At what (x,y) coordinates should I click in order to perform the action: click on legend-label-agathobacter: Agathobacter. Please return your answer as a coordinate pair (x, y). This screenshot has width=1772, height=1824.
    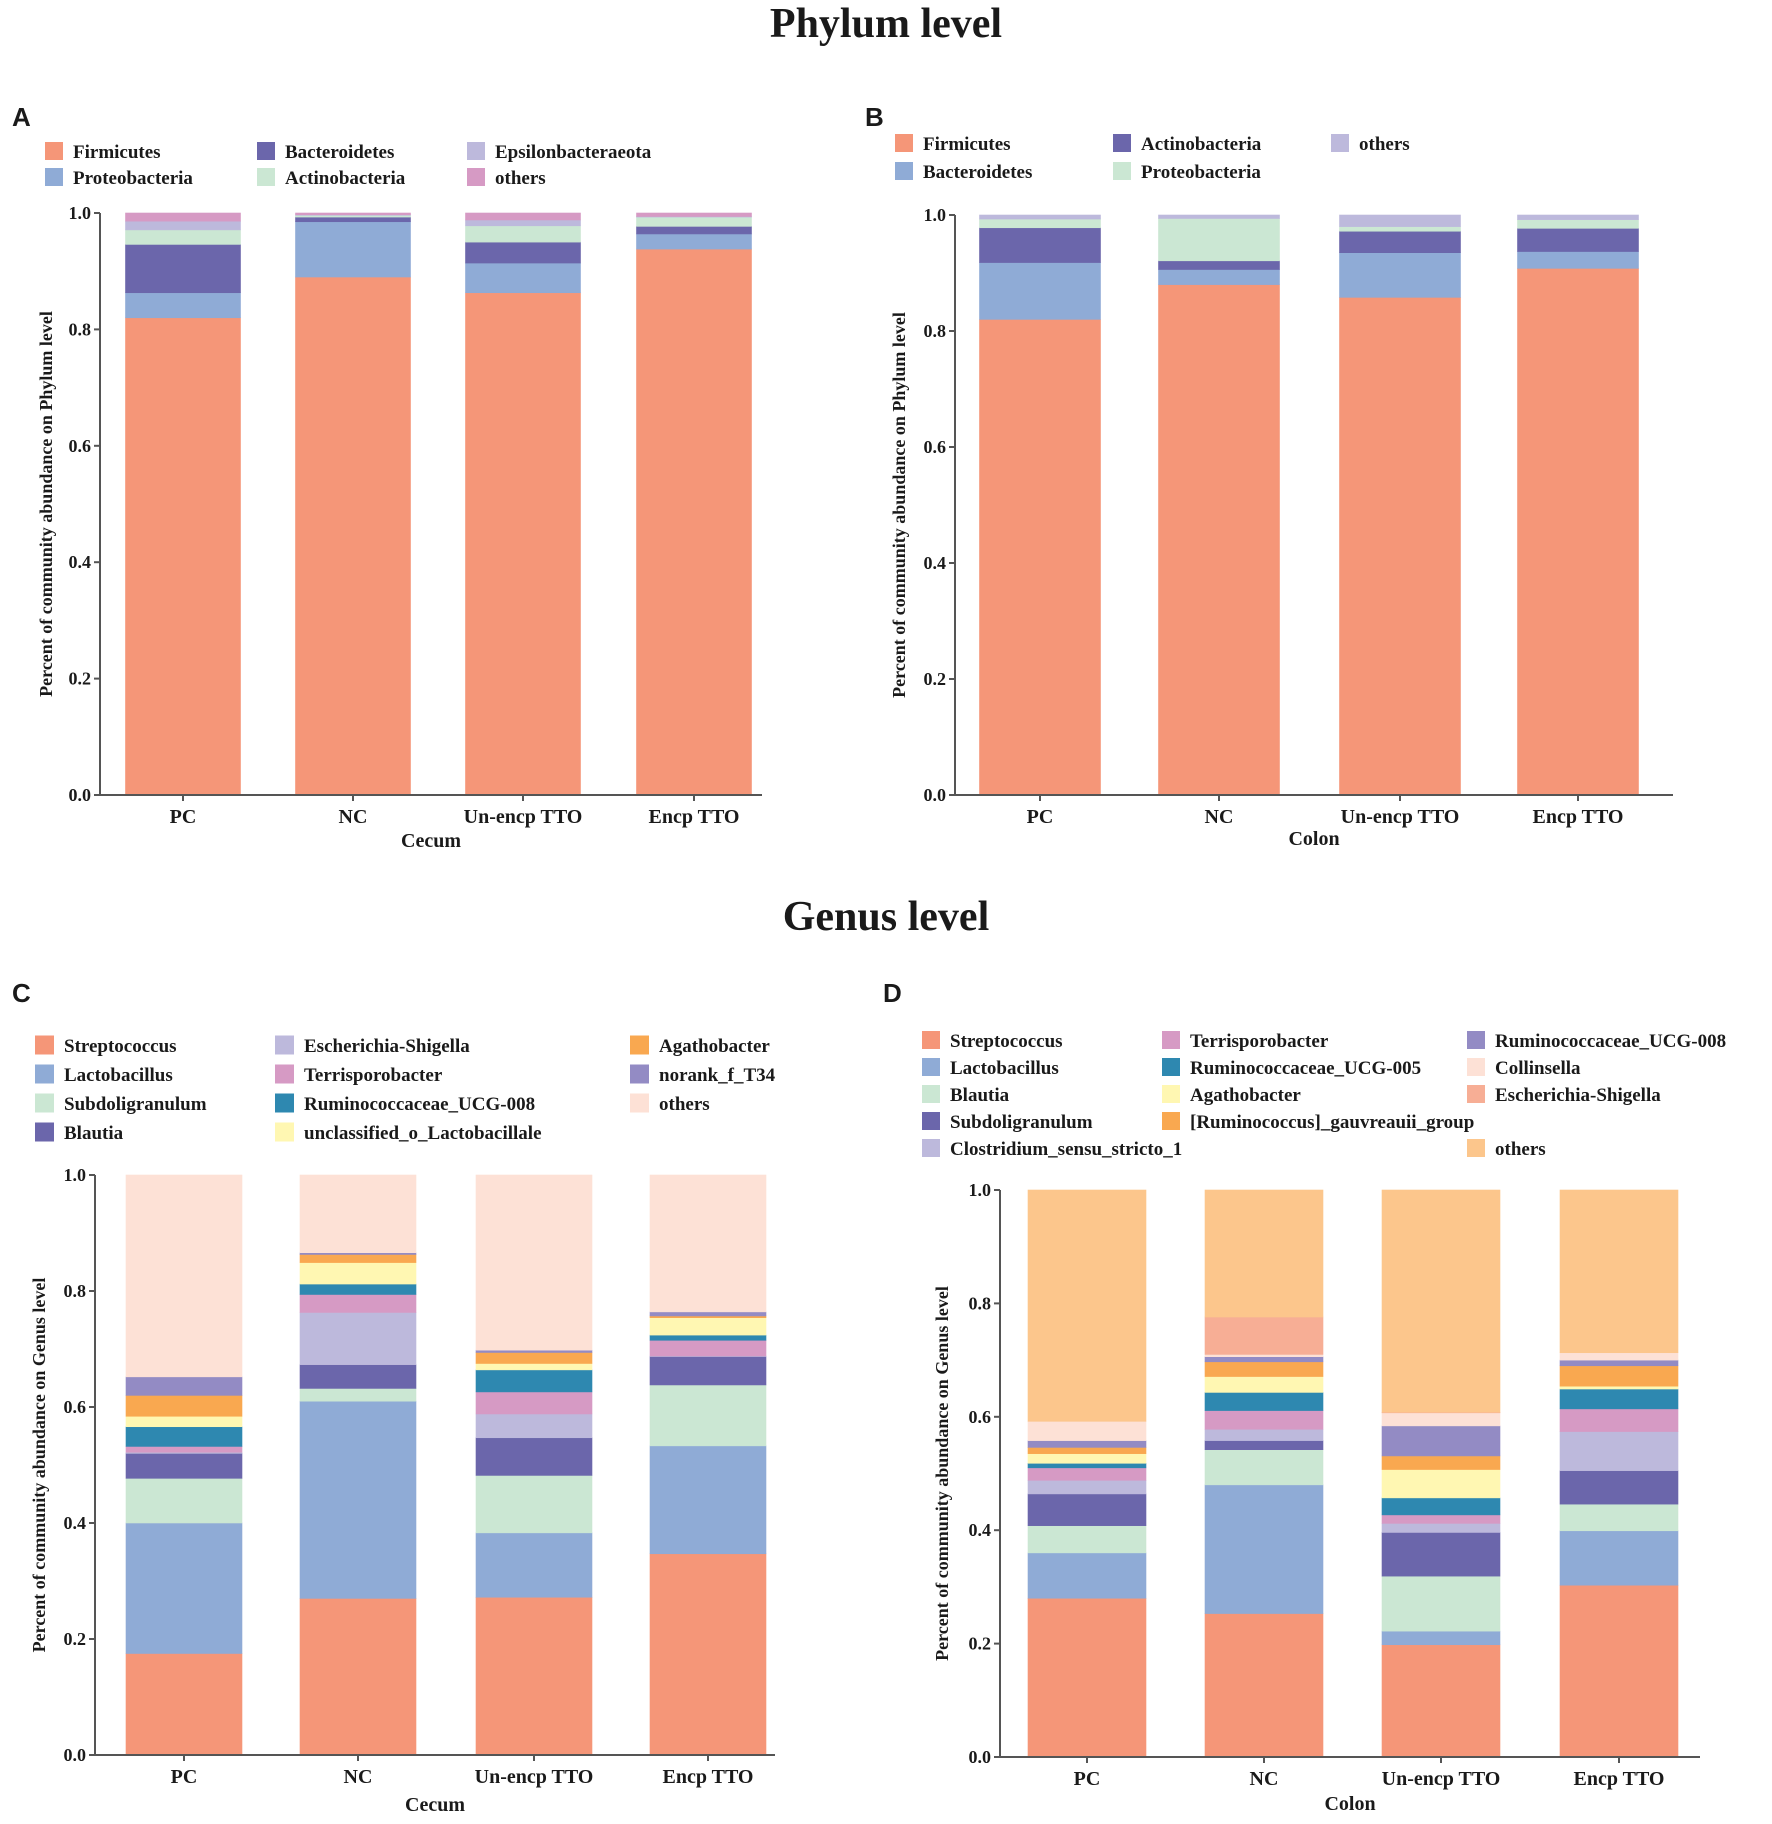
    Looking at the image, I should click on (714, 1046).